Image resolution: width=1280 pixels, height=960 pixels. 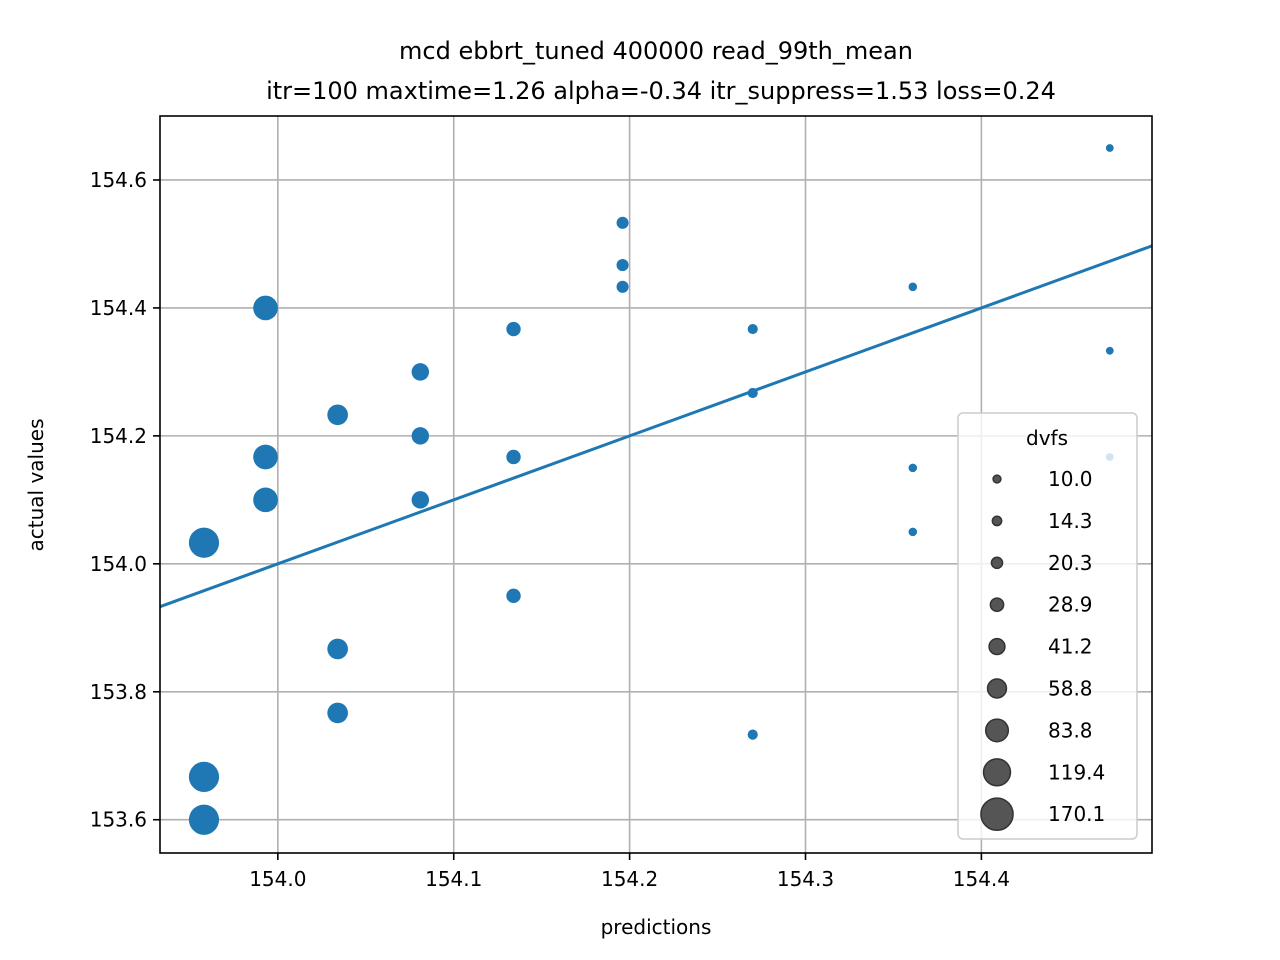 I want to click on y-tick-label: 154.6, so click(x=118, y=180).